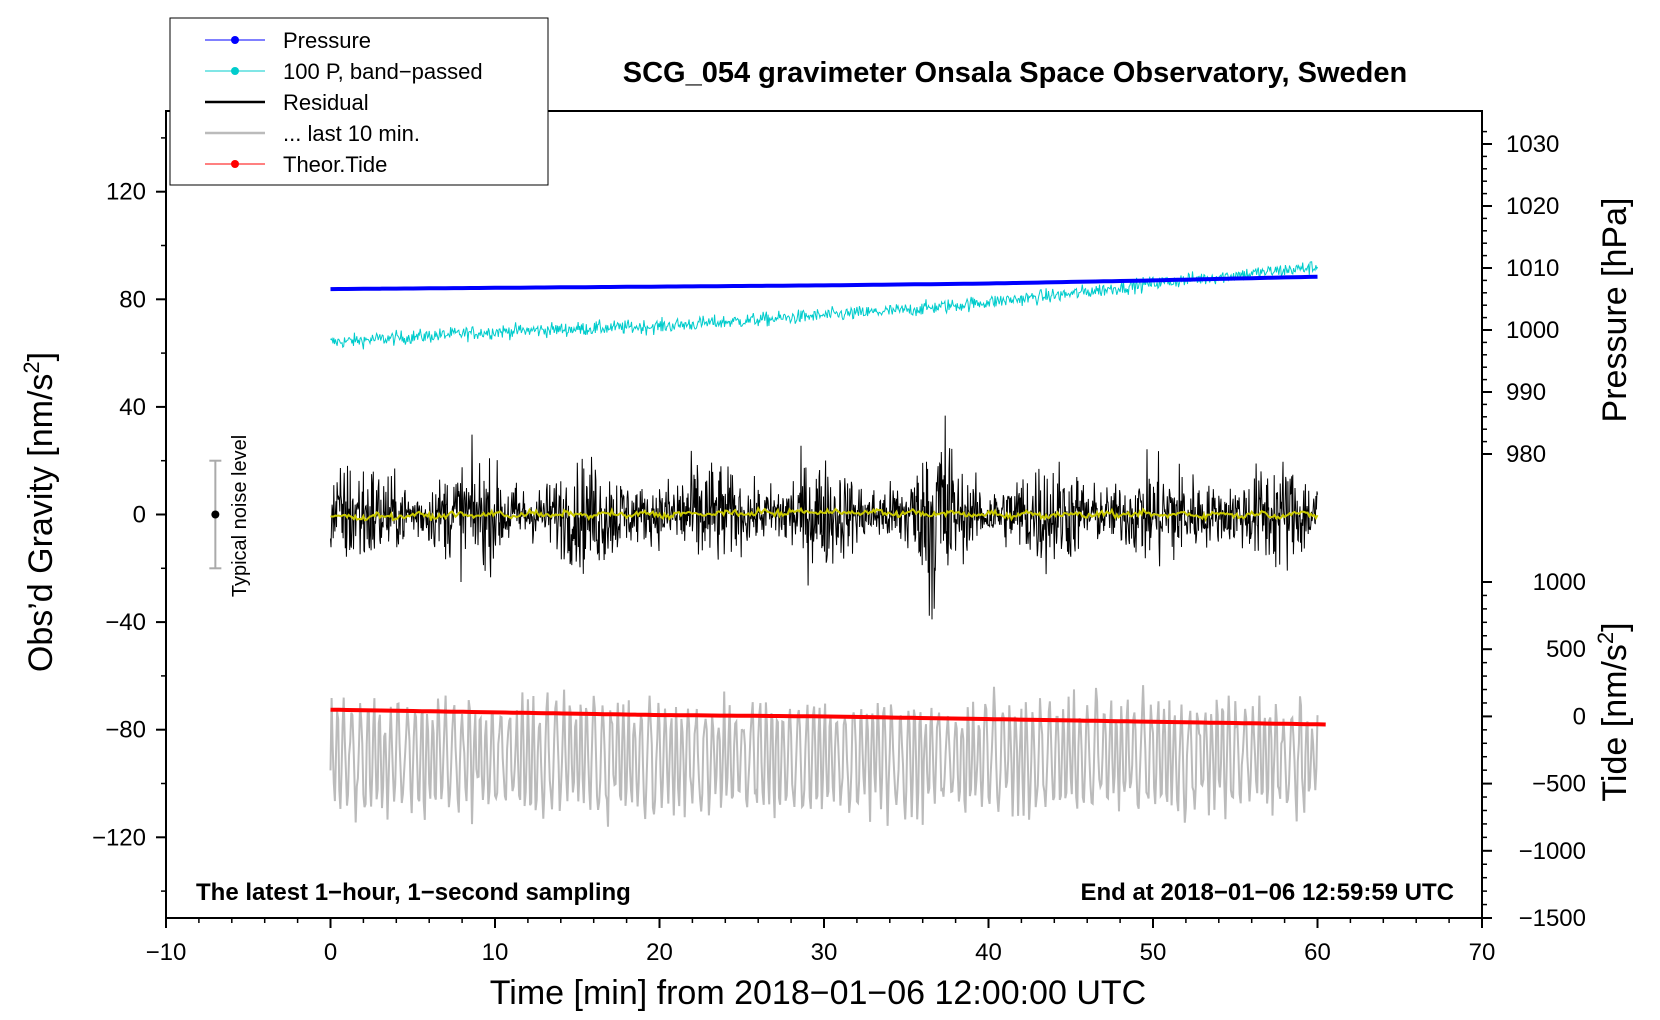 The width and height of the screenshot is (1660, 1020). What do you see at coordinates (1153, 952) in the screenshot?
I see `x-tick-label: 50` at bounding box center [1153, 952].